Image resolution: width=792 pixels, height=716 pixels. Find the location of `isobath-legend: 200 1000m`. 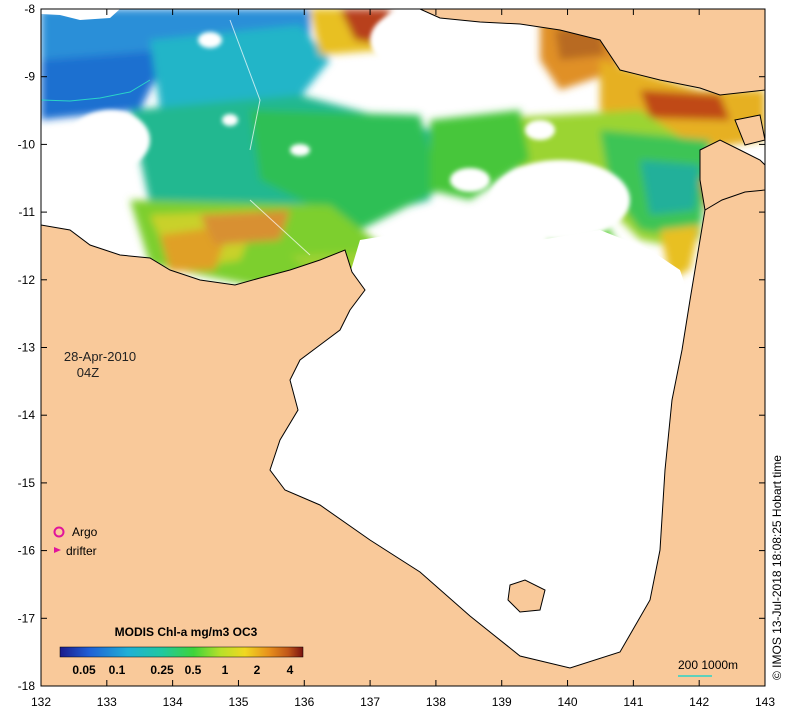

isobath-legend: 200 1000m is located at coordinates (708, 667).